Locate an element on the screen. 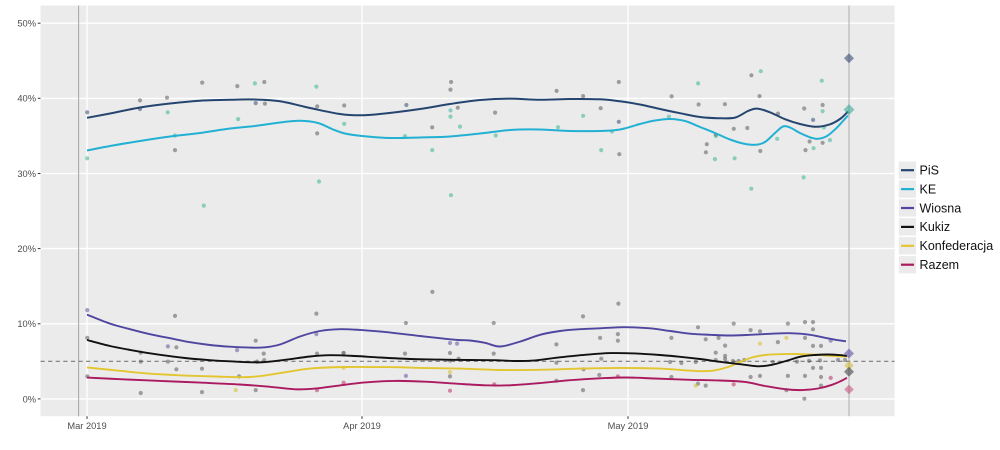  svg-text: 0% is located at coordinates (29, 399).